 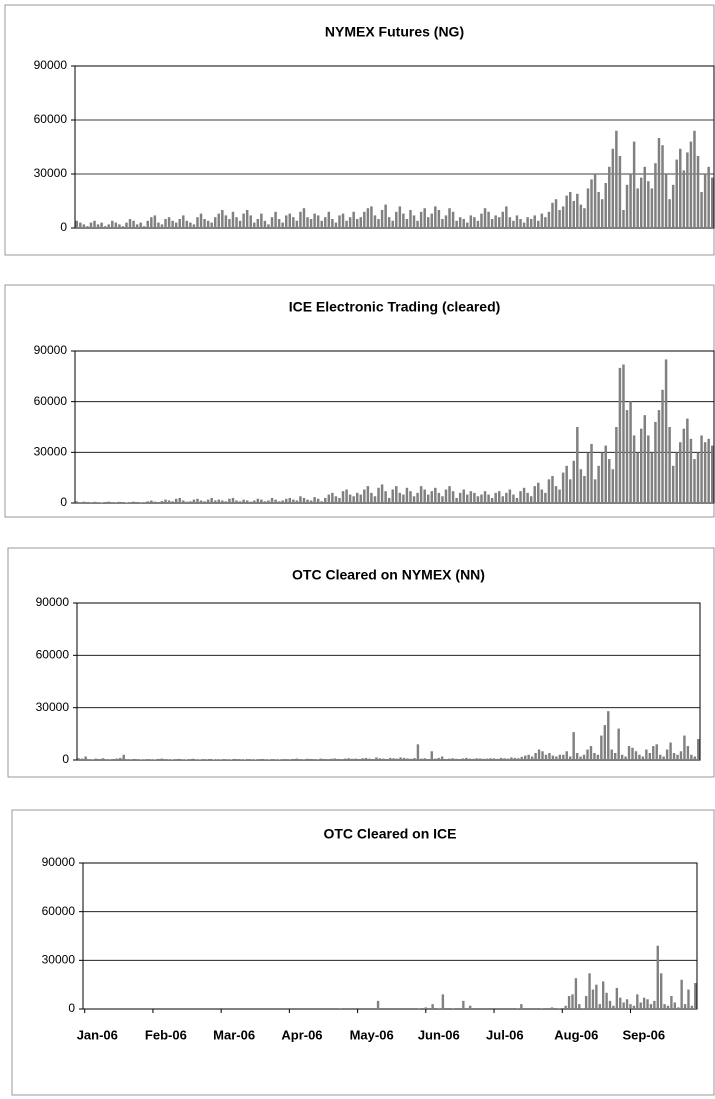 I want to click on chart-title: OTC Cleared on ICE, so click(x=389, y=834).